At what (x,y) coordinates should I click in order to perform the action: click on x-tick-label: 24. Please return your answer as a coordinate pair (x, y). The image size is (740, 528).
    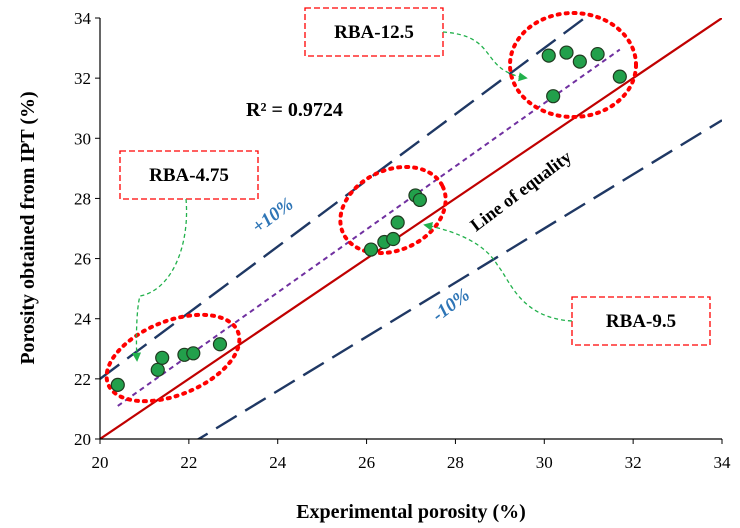
    Looking at the image, I should click on (278, 462).